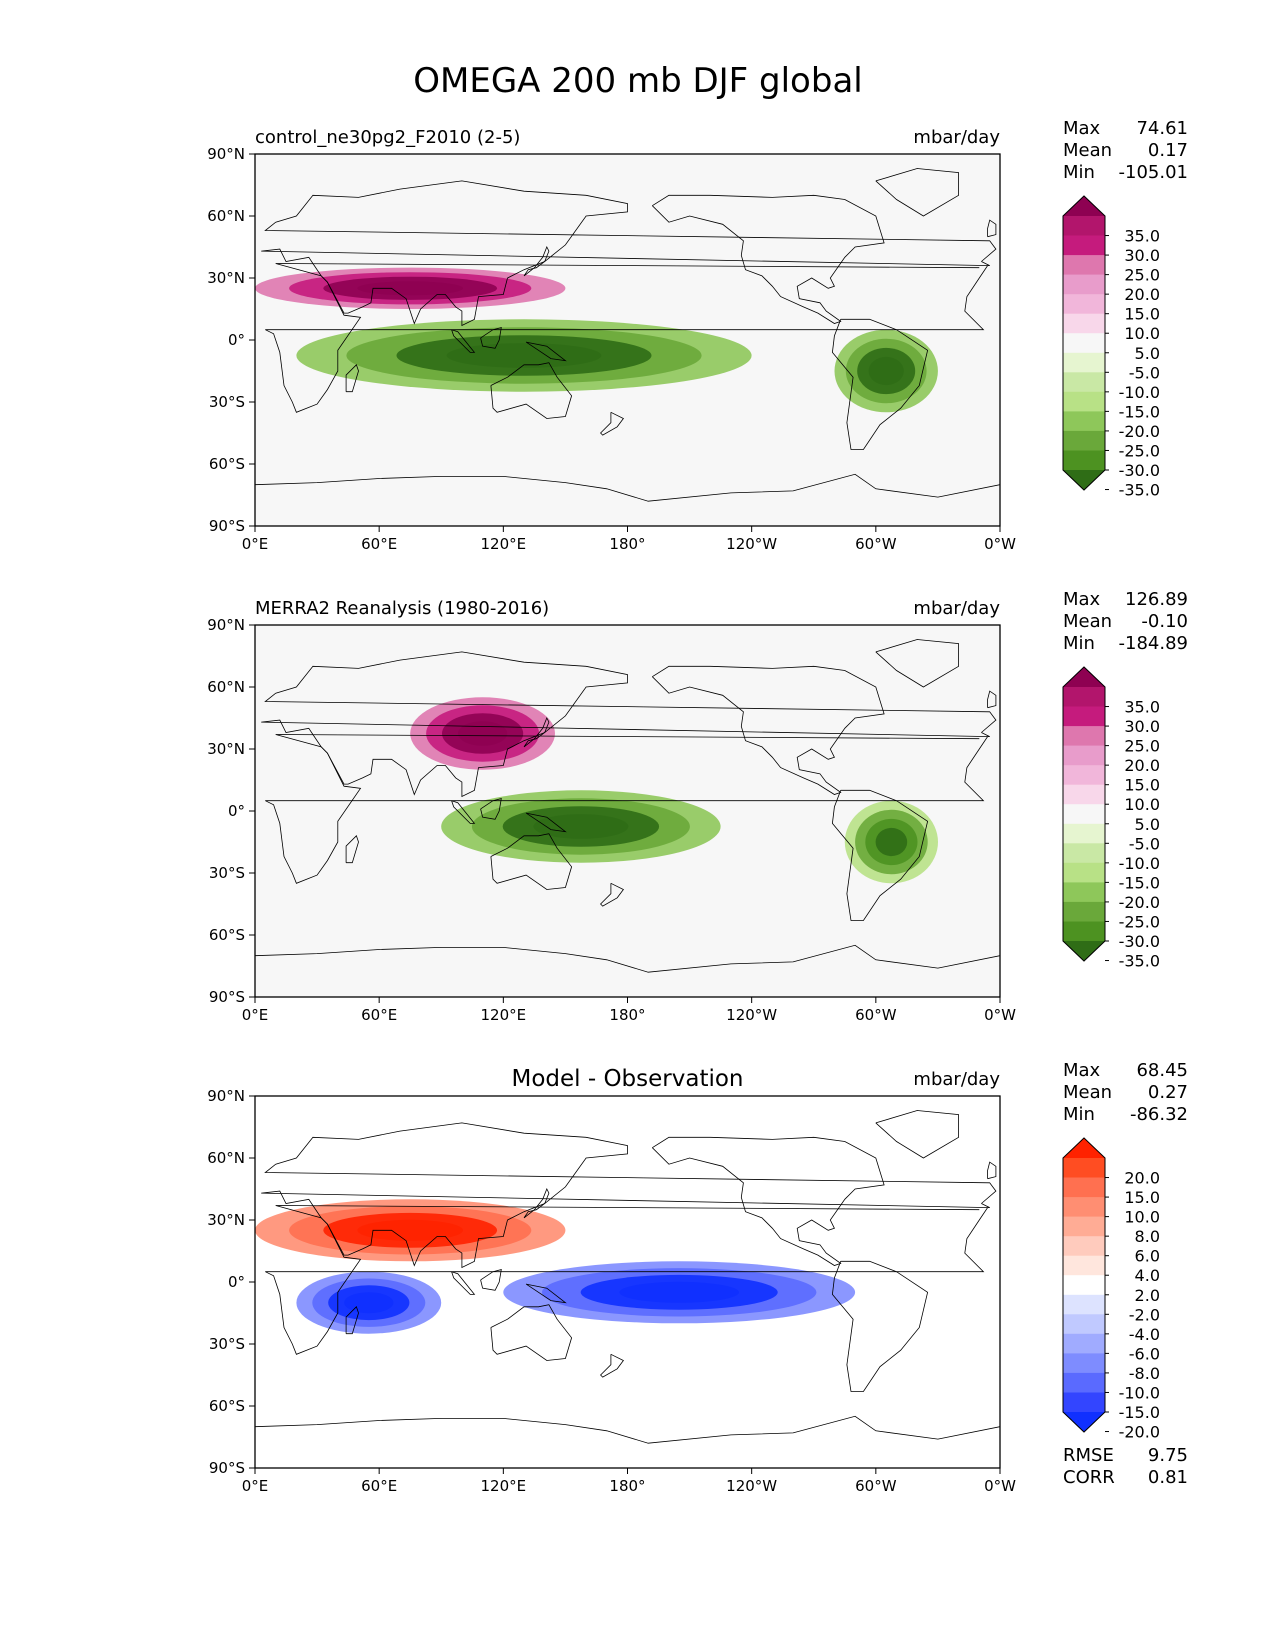  Describe the element at coordinates (1142, 255) in the screenshot. I see `colorbar-label: 30.0` at that location.